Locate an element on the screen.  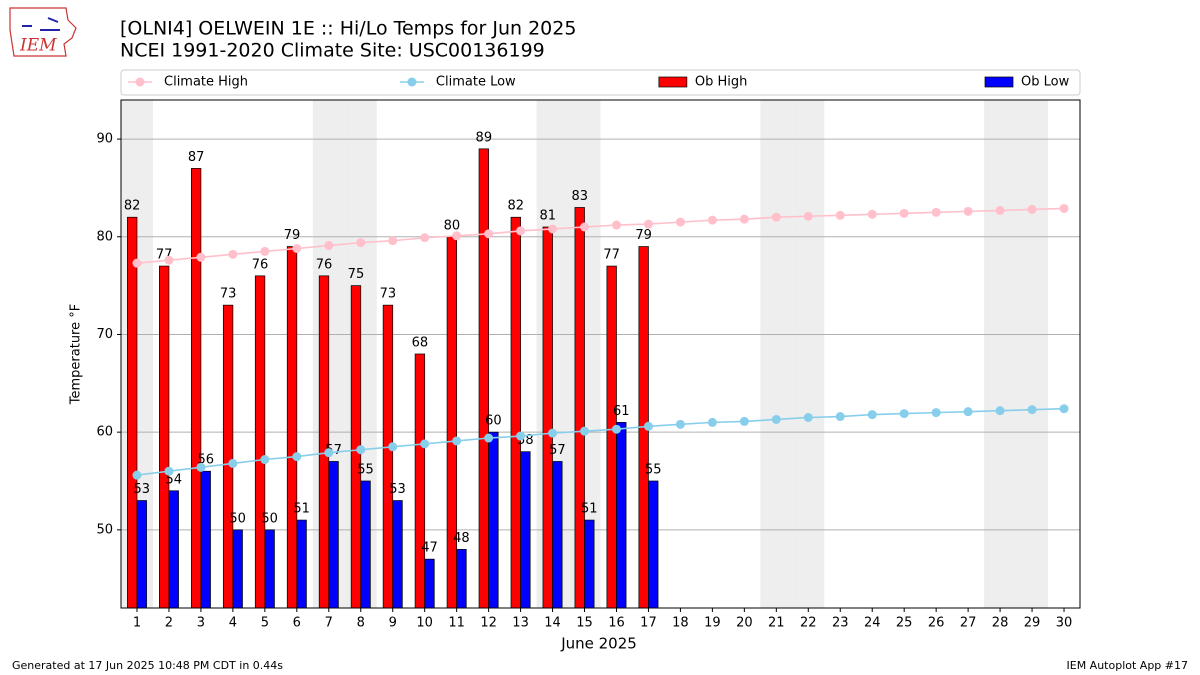
x-axis-label: June 2025 is located at coordinates (598, 644).